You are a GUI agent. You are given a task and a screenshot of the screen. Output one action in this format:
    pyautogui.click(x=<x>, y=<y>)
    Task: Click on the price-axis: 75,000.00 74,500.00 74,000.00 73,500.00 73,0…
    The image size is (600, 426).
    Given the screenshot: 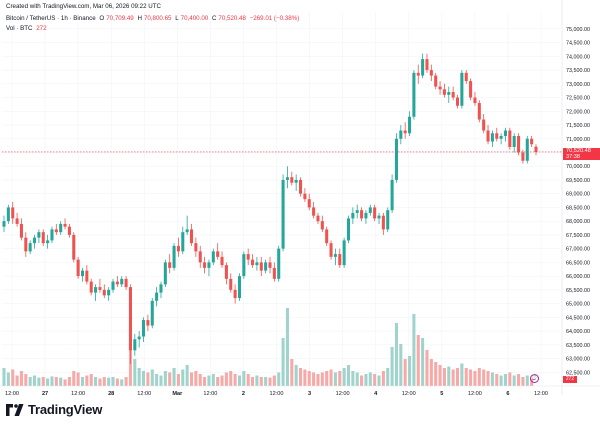 What is the action you would take?
    pyautogui.click(x=575, y=197)
    